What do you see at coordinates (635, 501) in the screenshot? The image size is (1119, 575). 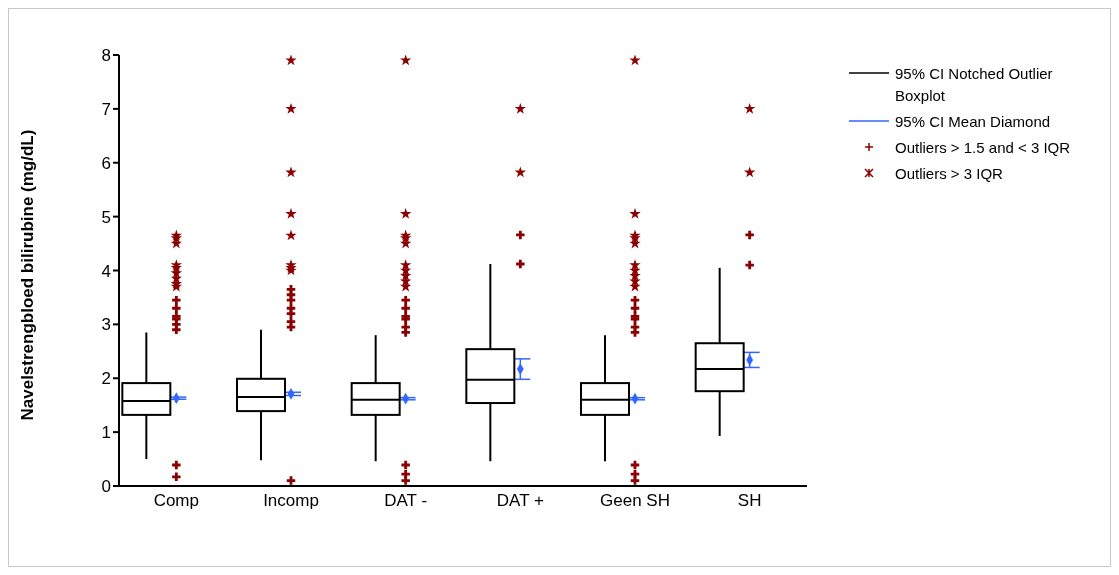 I see `x-tick-label: Geen SH` at bounding box center [635, 501].